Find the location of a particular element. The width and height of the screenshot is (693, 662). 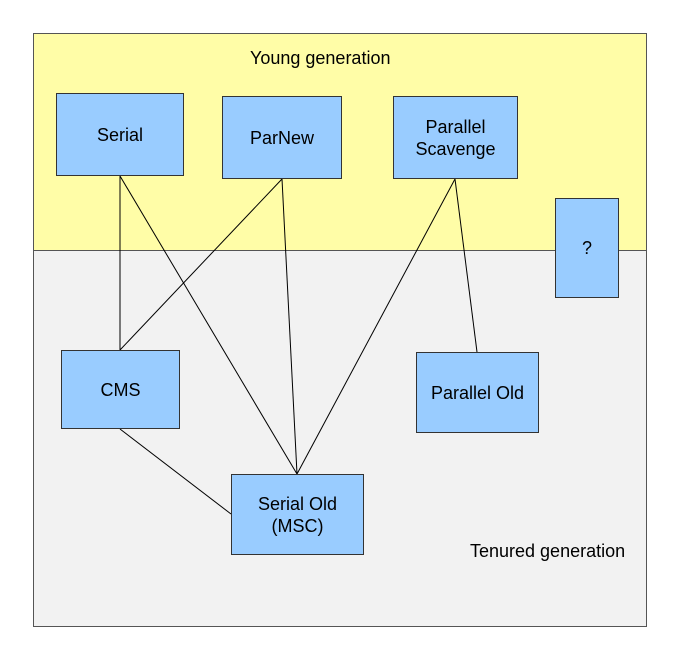

tenured-generation-title: Tenured generation is located at coordinates (548, 551).